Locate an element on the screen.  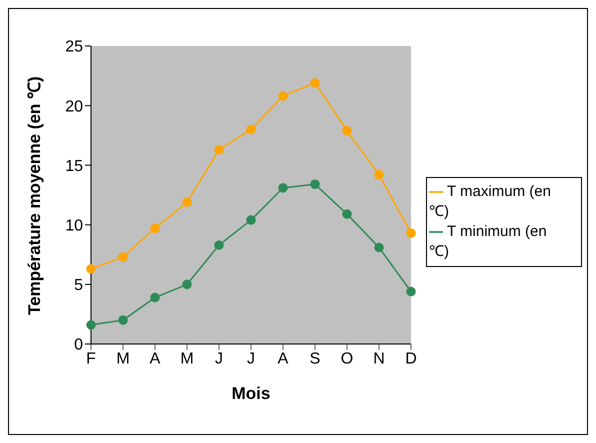
y-tick-label: 10 is located at coordinates (74, 225).